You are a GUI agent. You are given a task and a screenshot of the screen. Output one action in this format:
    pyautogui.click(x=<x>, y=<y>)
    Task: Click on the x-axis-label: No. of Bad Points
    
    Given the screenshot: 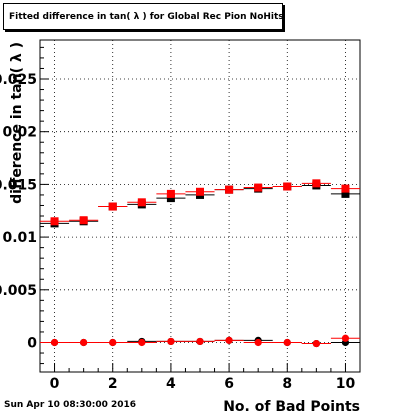 What is the action you would take?
    pyautogui.click(x=291, y=406)
    